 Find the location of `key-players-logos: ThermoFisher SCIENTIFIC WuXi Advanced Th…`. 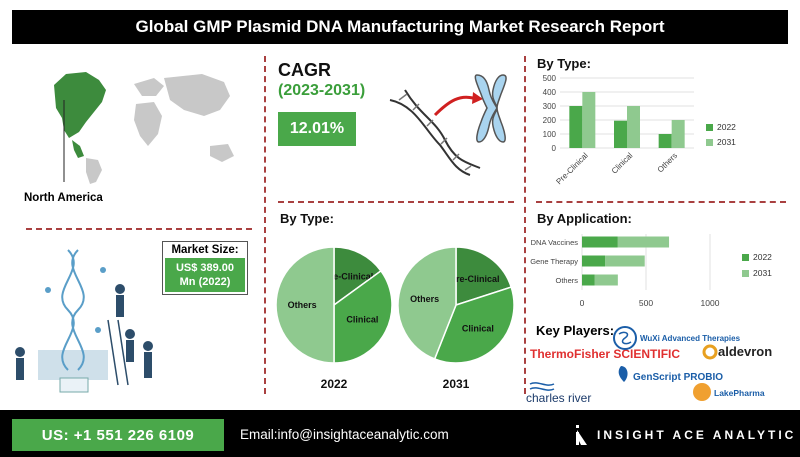

key-players-logos: ThermoFisher SCIENTIFIC WuXi Advanced Th… is located at coordinates (649, 365).